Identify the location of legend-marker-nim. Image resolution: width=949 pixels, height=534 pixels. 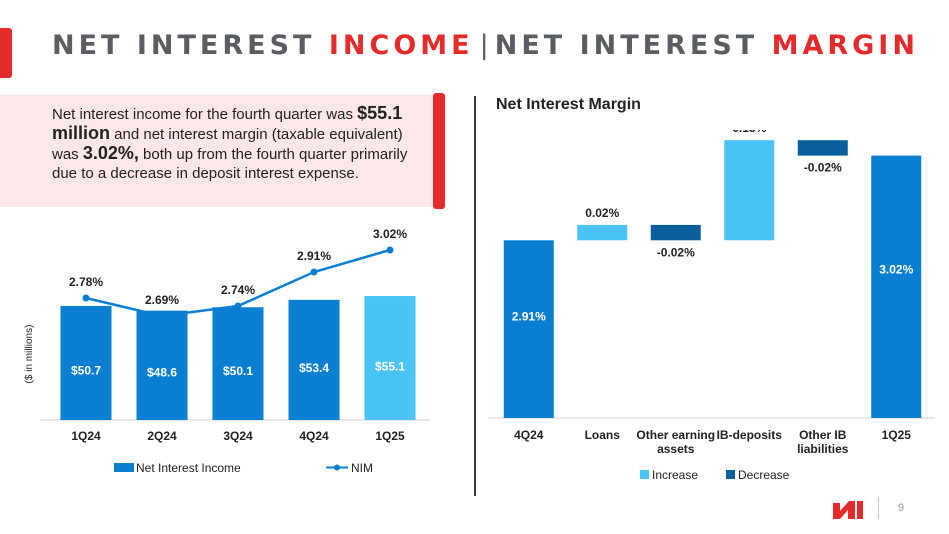
(337, 467).